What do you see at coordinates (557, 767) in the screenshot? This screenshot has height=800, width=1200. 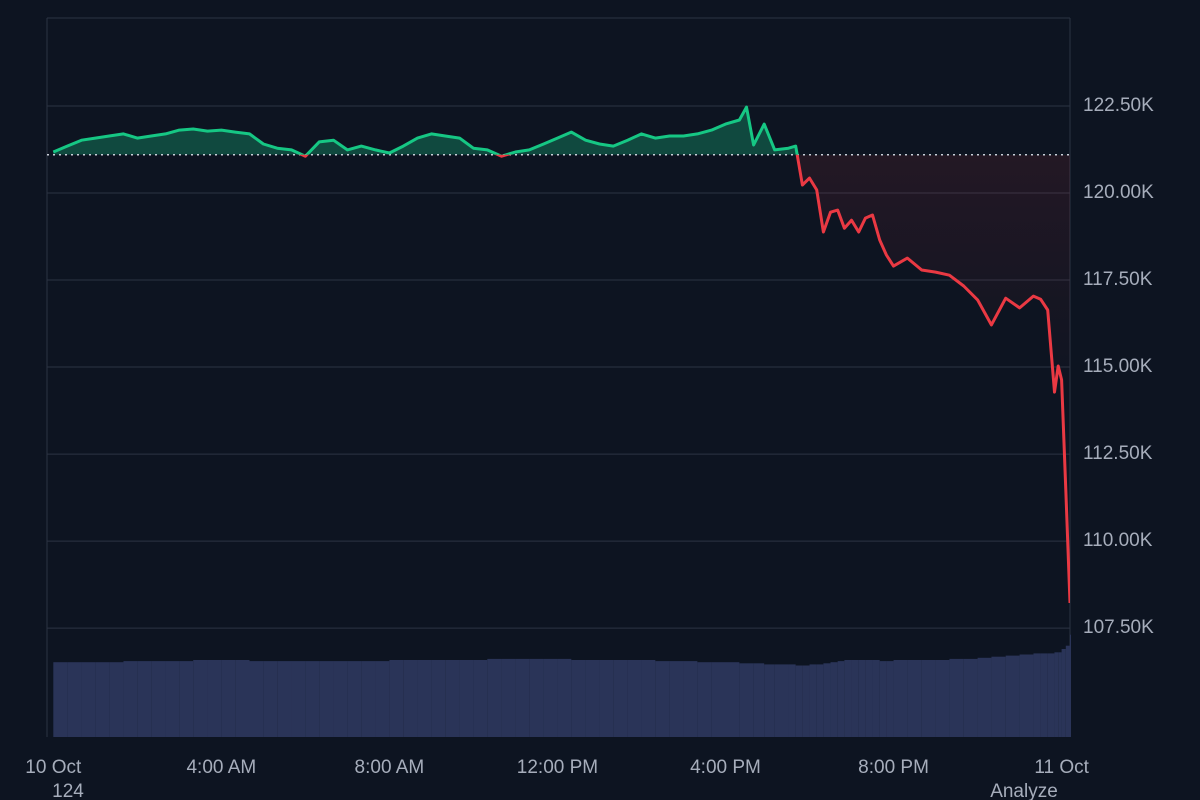 I see `x-tick-label: 12:00 PM` at bounding box center [557, 767].